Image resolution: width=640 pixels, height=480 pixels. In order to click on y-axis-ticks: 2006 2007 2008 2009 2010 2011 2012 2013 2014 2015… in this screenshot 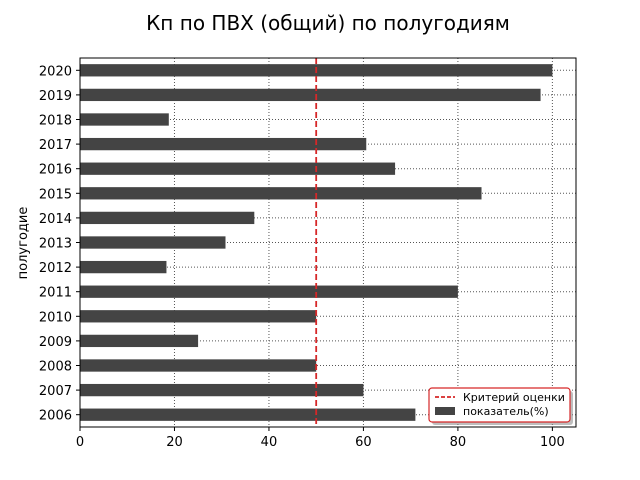, I will do `click(59, 244)`.